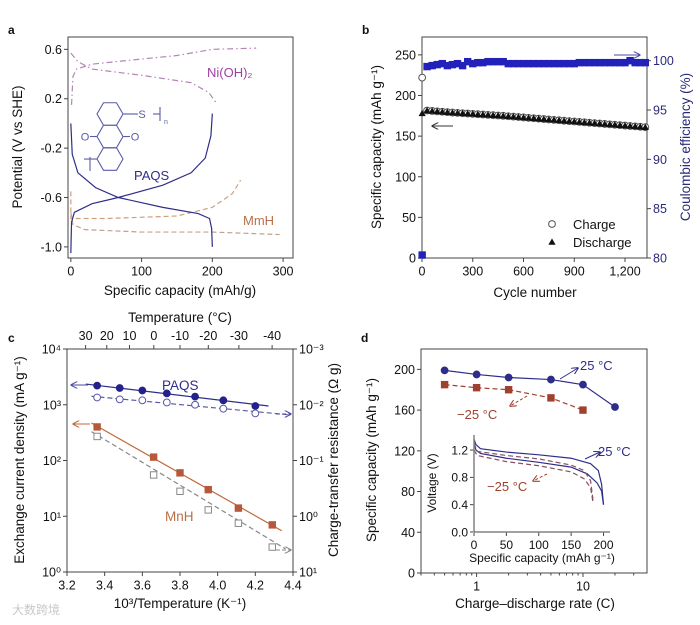 The height and width of the screenshot is (625, 700). Describe the element at coordinates (660, 111) in the screenshot. I see `y2-tick-label: 95` at that location.